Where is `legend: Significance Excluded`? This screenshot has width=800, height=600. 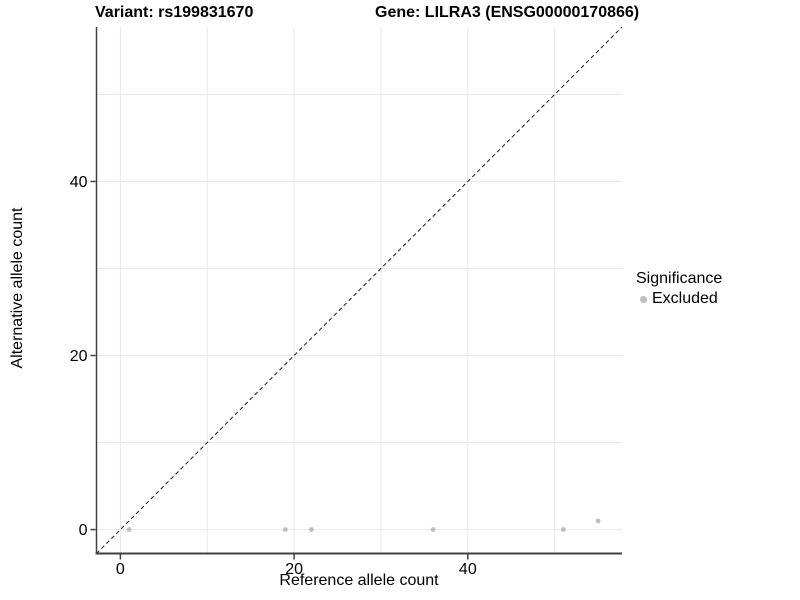
legend: Significance Excluded is located at coordinates (679, 289).